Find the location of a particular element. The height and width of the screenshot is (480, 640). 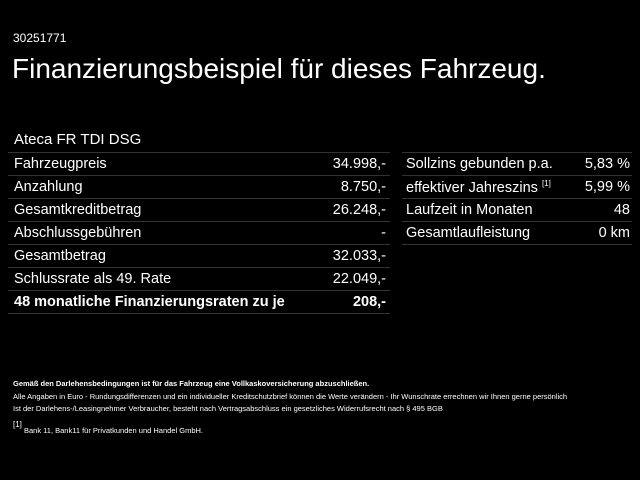

table-row: Fahrzeugpreis 34.998,- is located at coordinates (199, 164).